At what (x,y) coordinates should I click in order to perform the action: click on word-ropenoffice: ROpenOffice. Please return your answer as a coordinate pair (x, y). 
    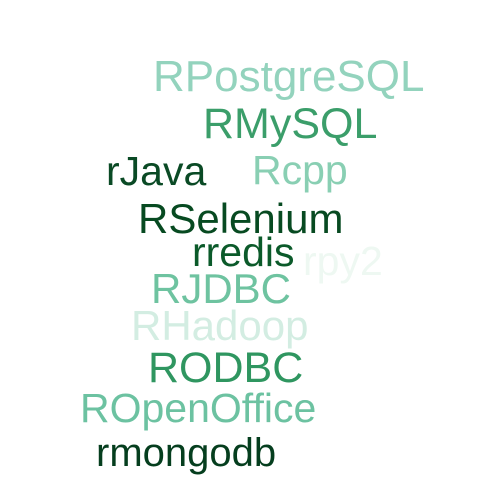
    Looking at the image, I should click on (198, 408).